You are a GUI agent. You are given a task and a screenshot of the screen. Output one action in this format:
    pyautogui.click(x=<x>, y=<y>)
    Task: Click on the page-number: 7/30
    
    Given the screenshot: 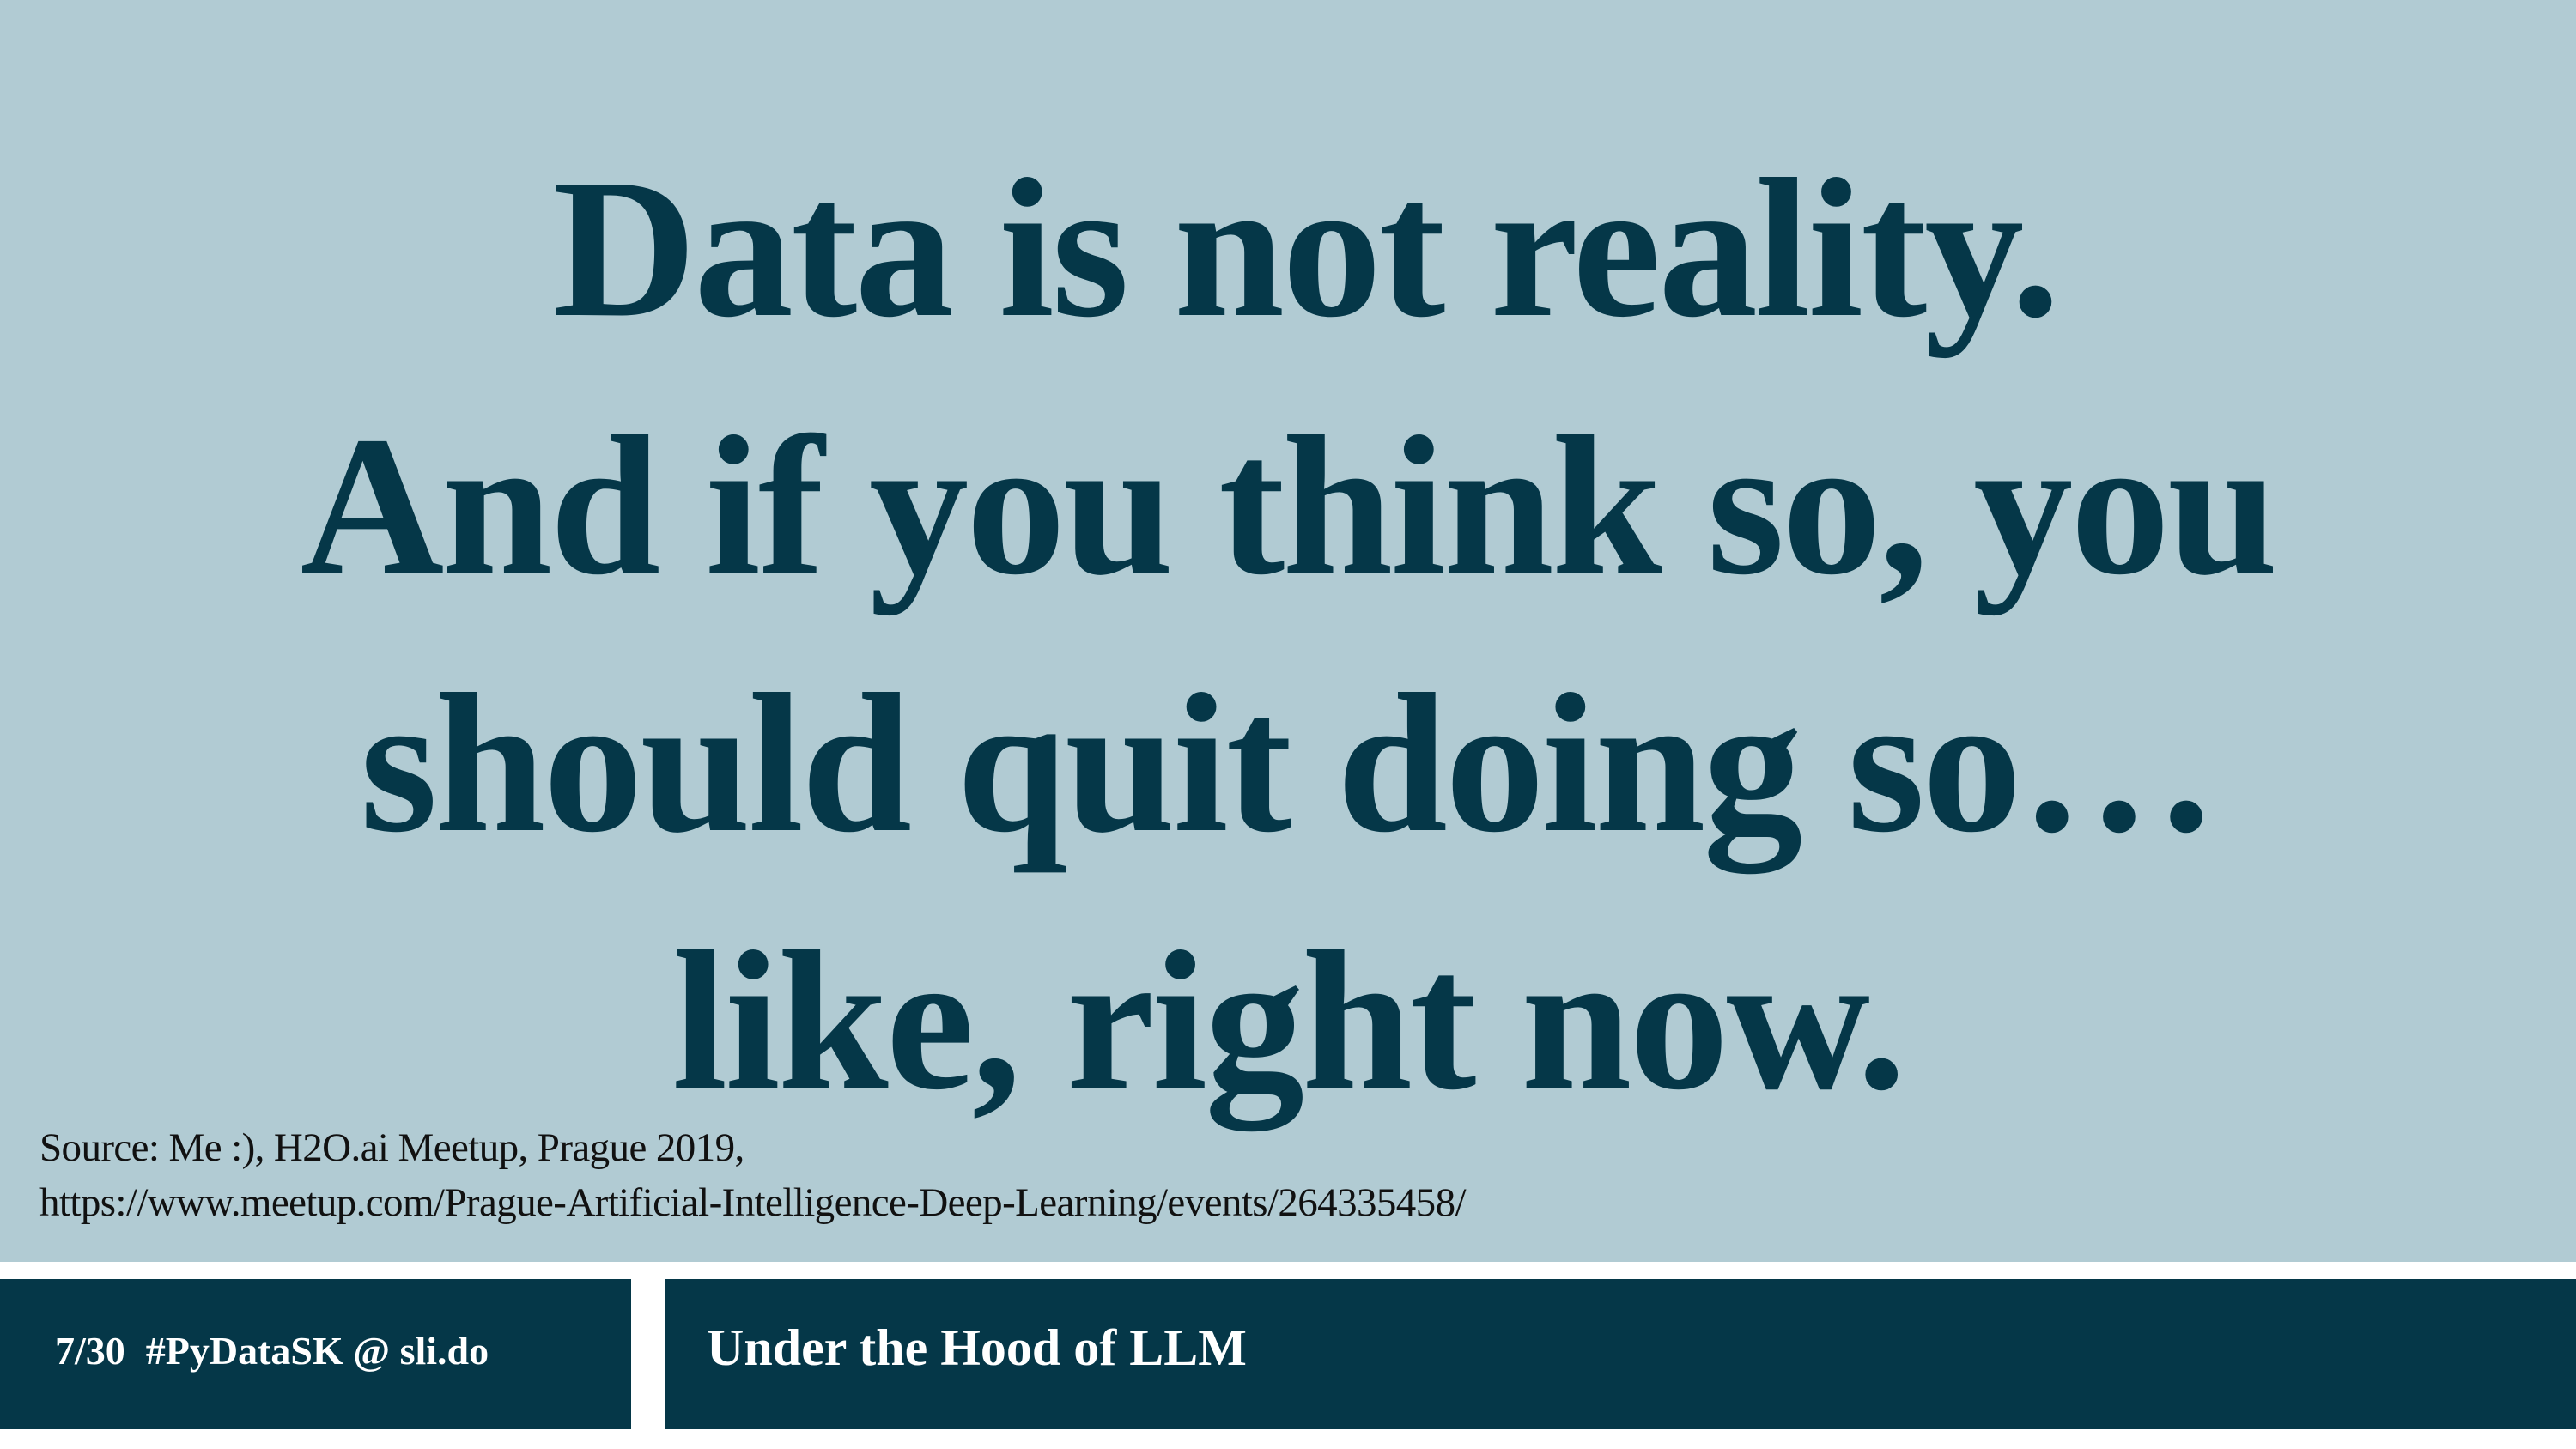 What is the action you would take?
    pyautogui.click(x=90, y=1351)
    